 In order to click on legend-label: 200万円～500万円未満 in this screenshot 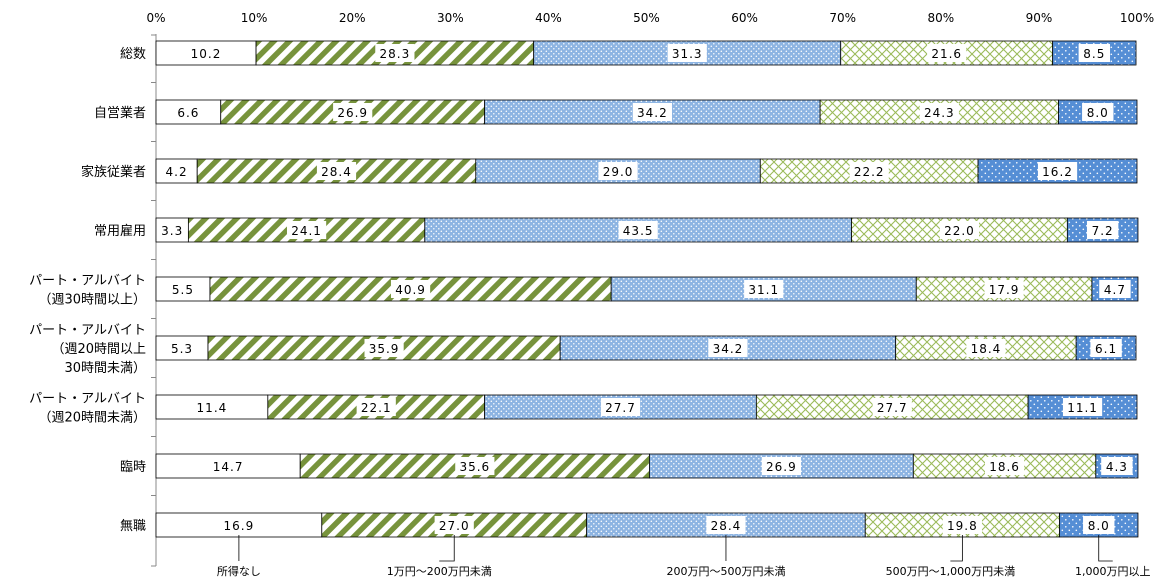, I will do `click(725, 571)`.